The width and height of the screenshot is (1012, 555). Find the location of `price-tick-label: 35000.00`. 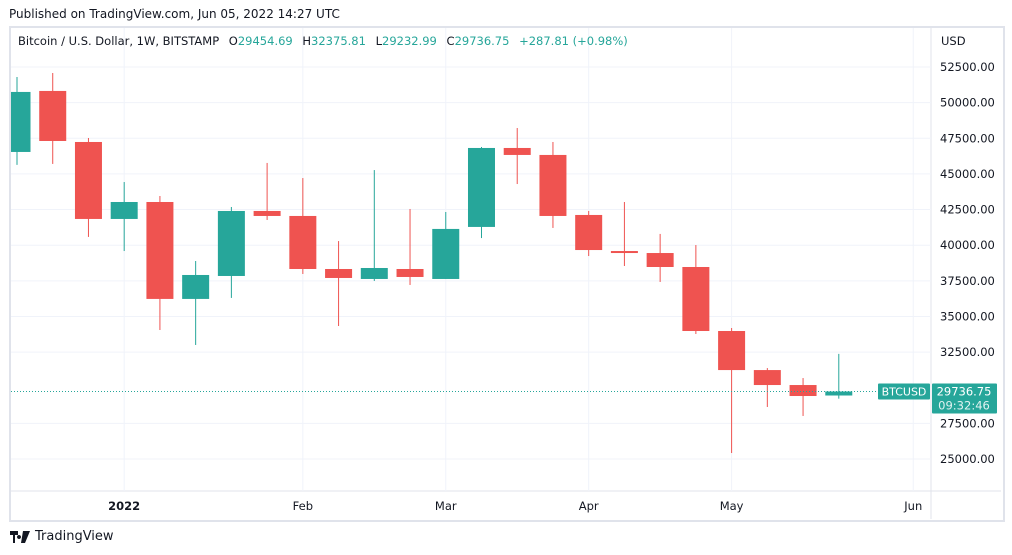

price-tick-label: 35000.00 is located at coordinates (967, 316).